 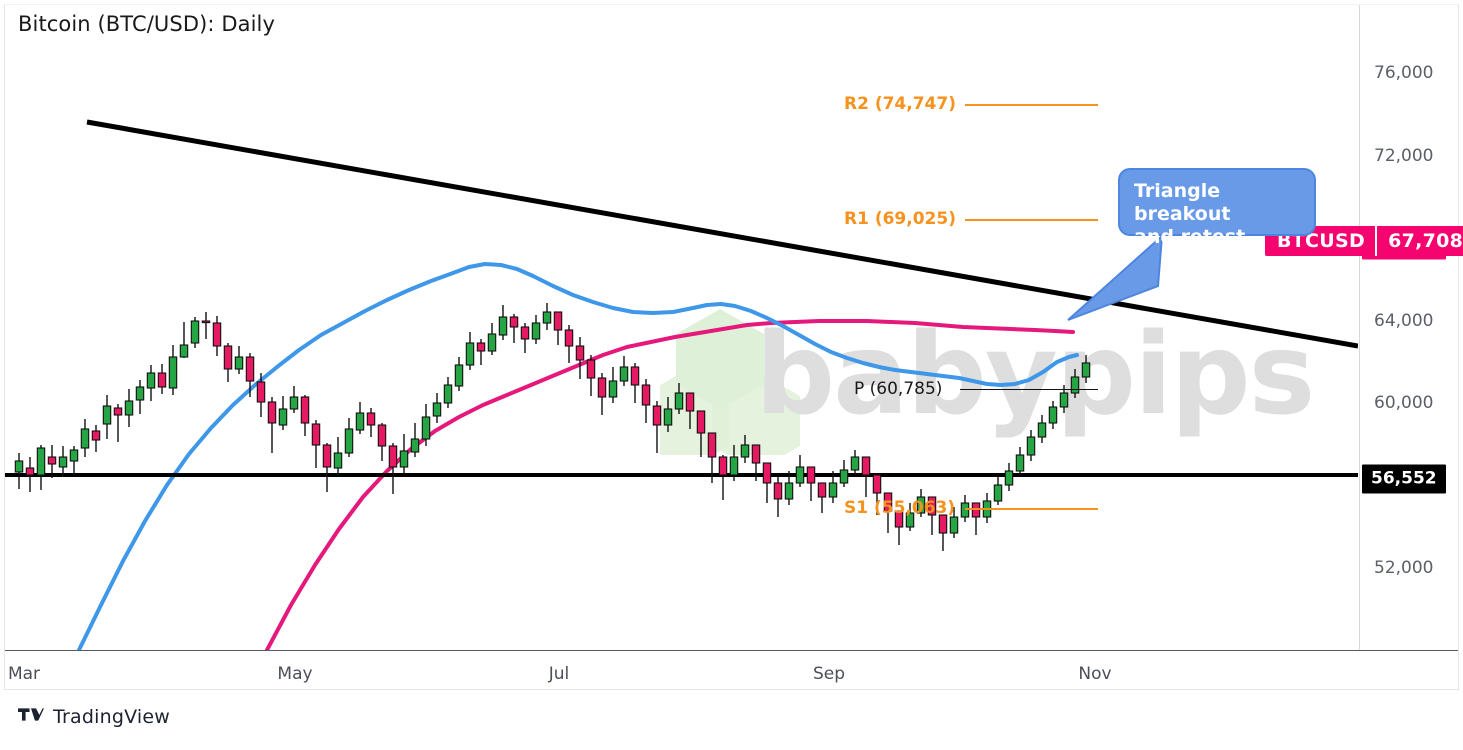 What do you see at coordinates (1404, 73) in the screenshot?
I see `y-tick-76000: 76,000` at bounding box center [1404, 73].